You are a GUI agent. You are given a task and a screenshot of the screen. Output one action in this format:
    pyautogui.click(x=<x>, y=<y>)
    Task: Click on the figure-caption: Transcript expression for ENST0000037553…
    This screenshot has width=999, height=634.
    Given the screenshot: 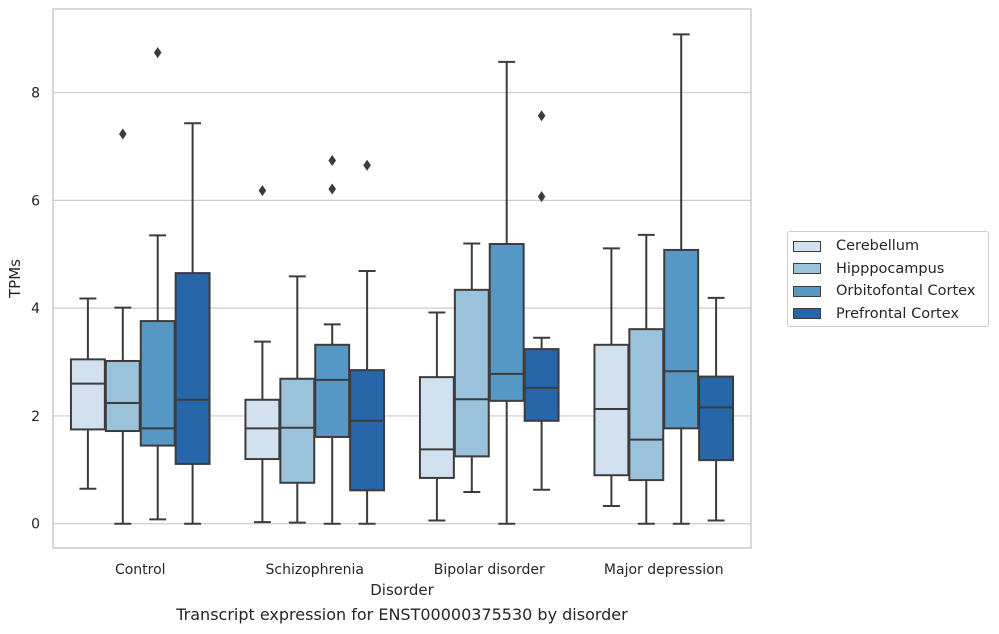 What is the action you would take?
    pyautogui.click(x=402, y=614)
    